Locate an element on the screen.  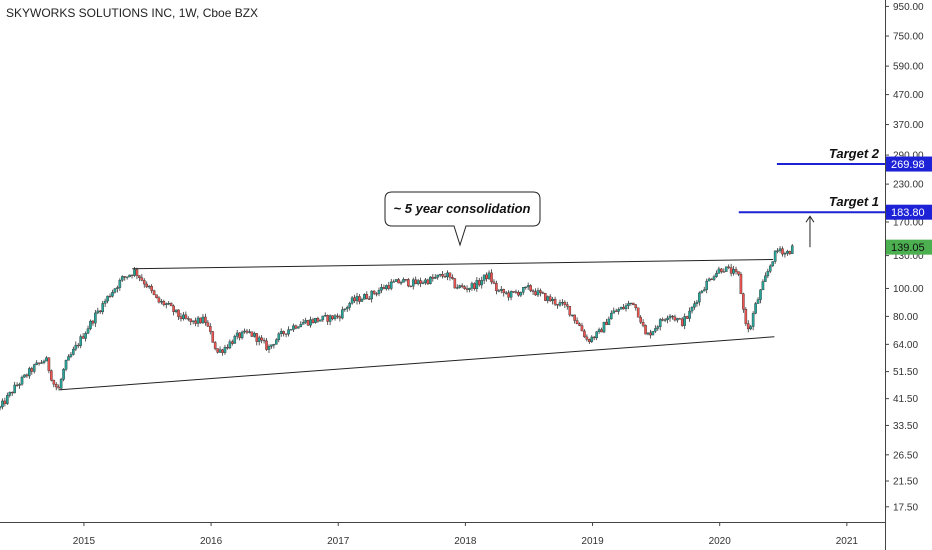
y-tick-label: 590.00 is located at coordinates (908, 67).